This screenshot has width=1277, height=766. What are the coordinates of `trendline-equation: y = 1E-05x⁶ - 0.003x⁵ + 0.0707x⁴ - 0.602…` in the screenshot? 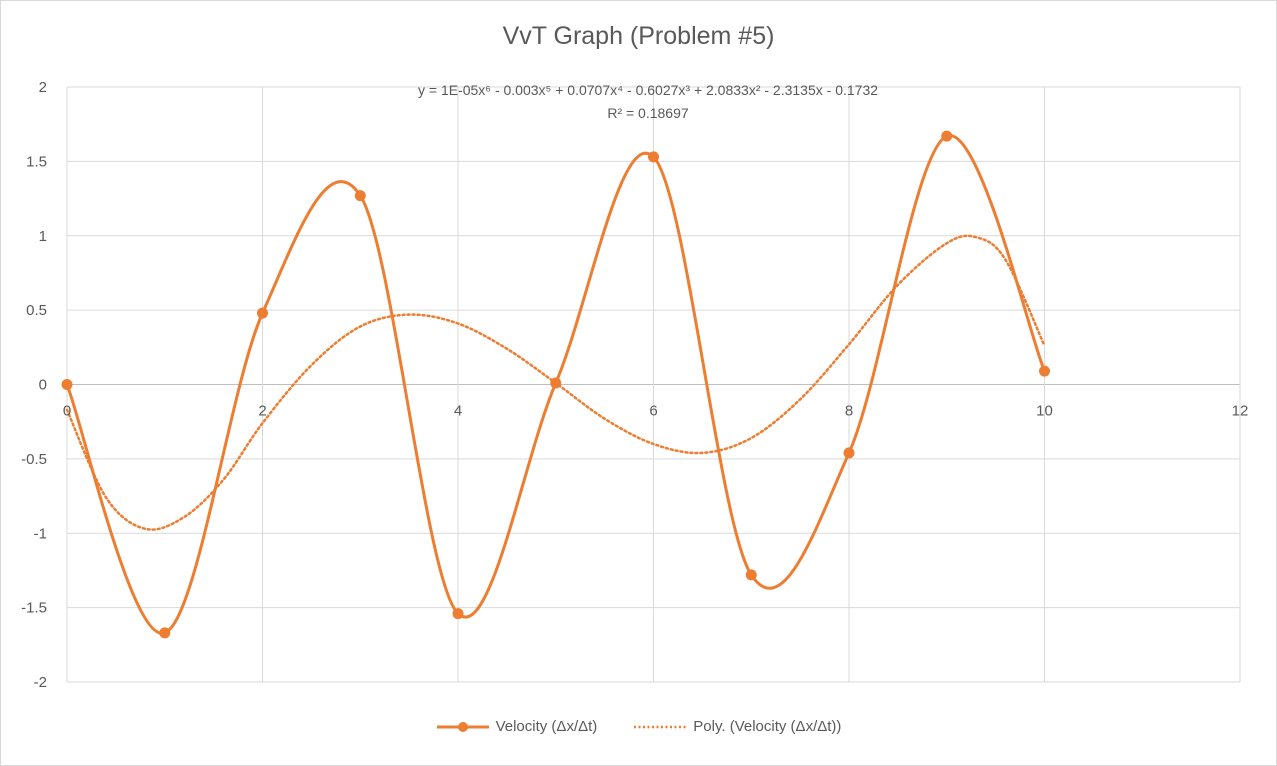 It's located at (648, 90).